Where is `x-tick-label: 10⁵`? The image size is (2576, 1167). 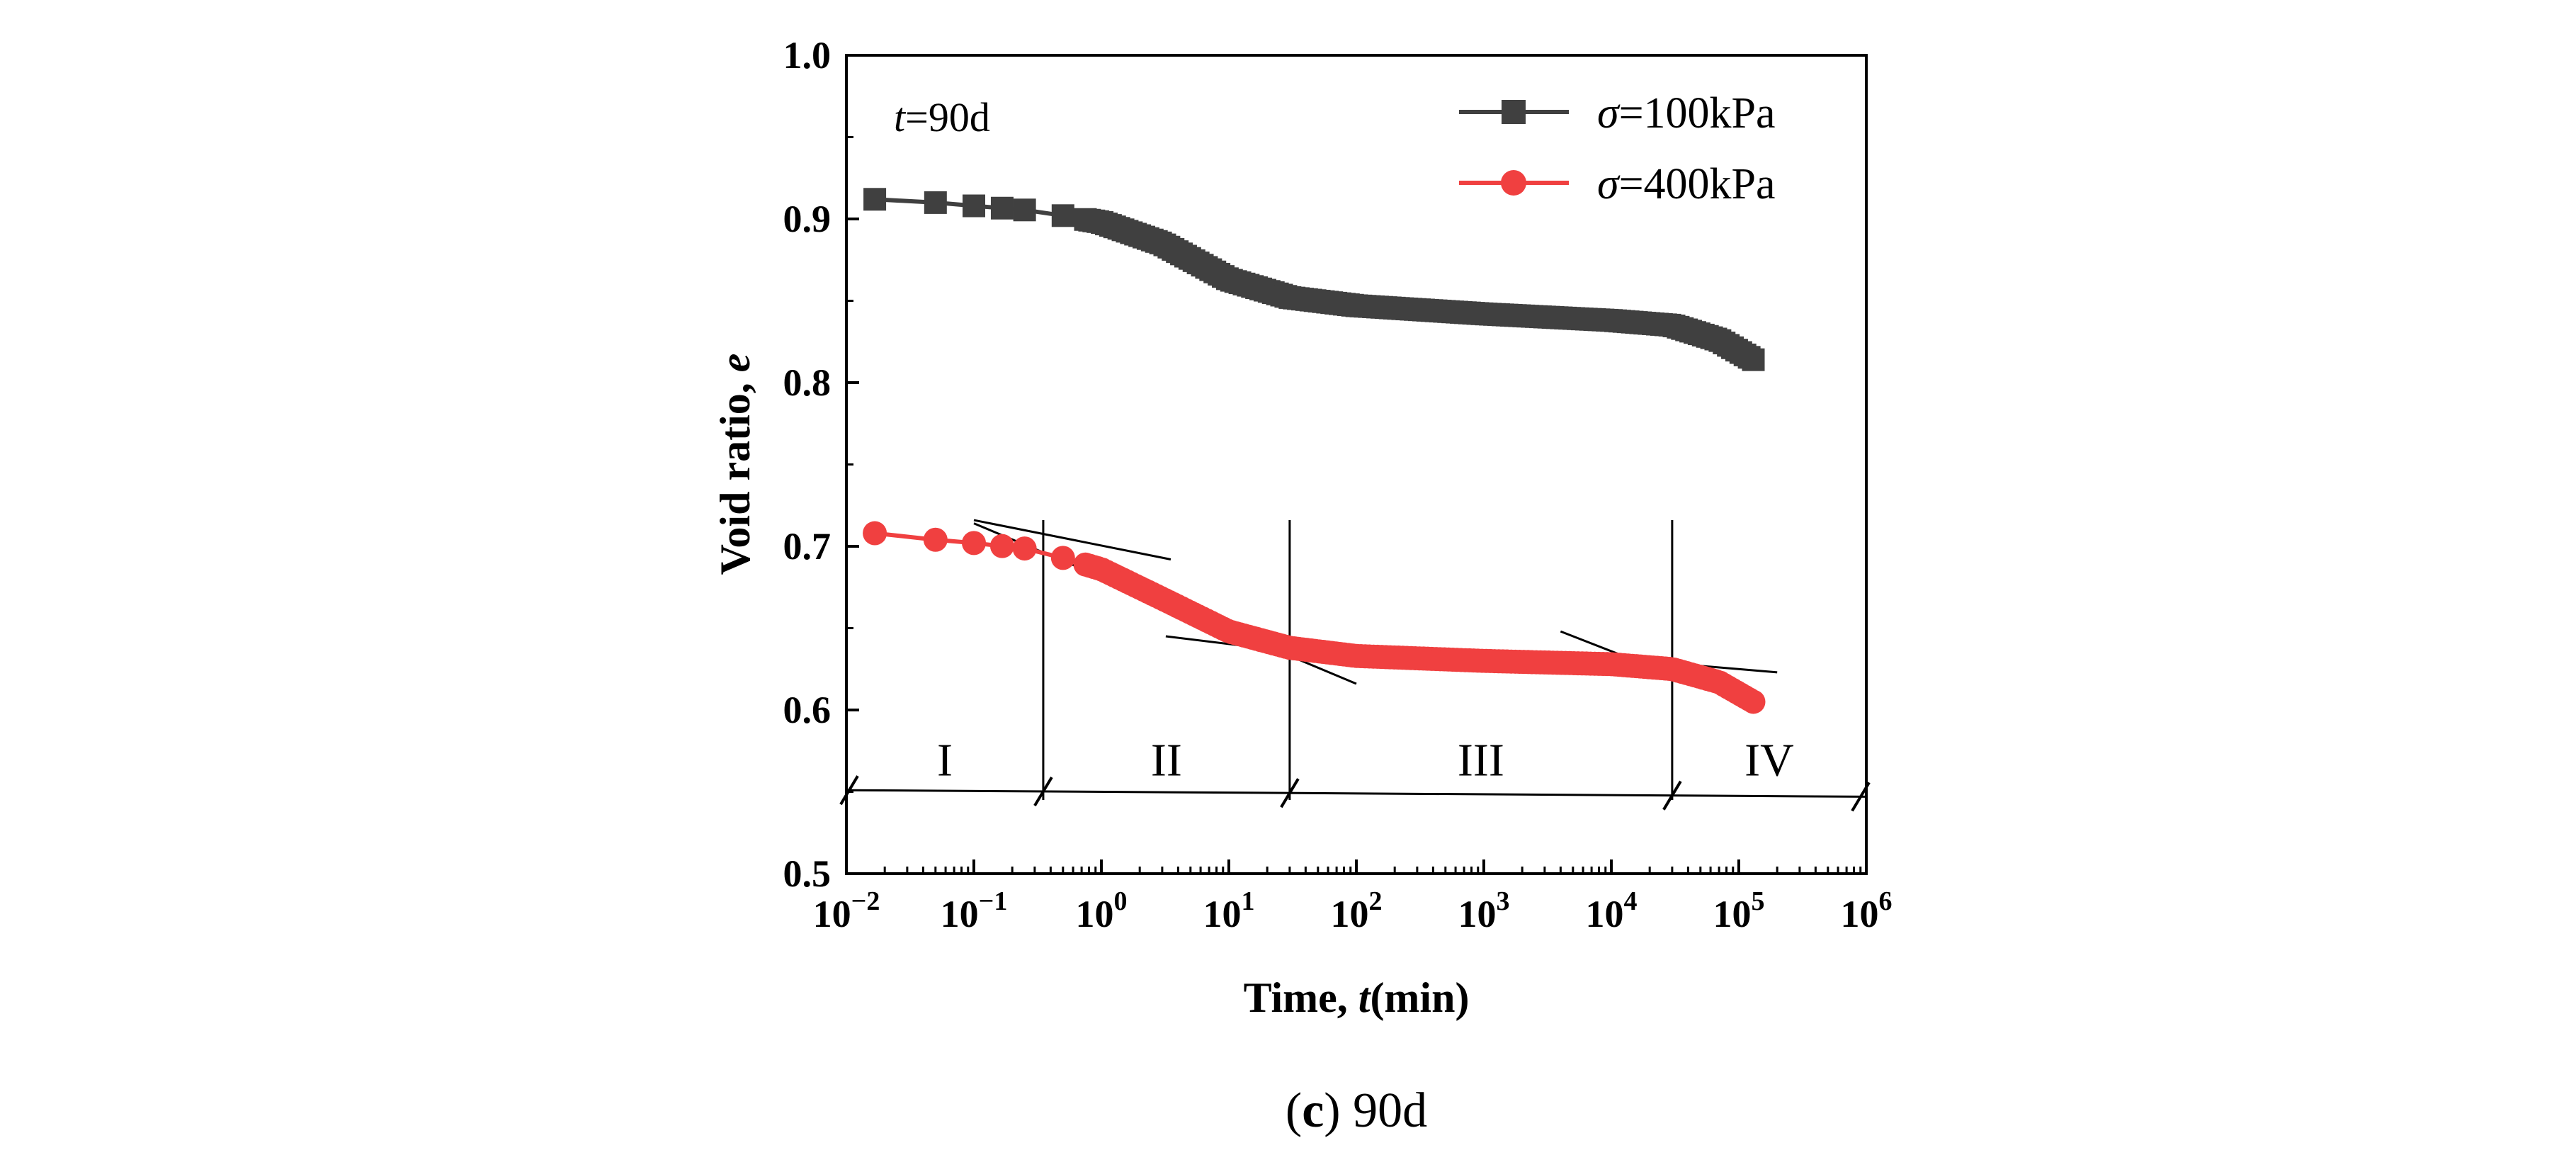
x-tick-label: 10⁵ is located at coordinates (1739, 910).